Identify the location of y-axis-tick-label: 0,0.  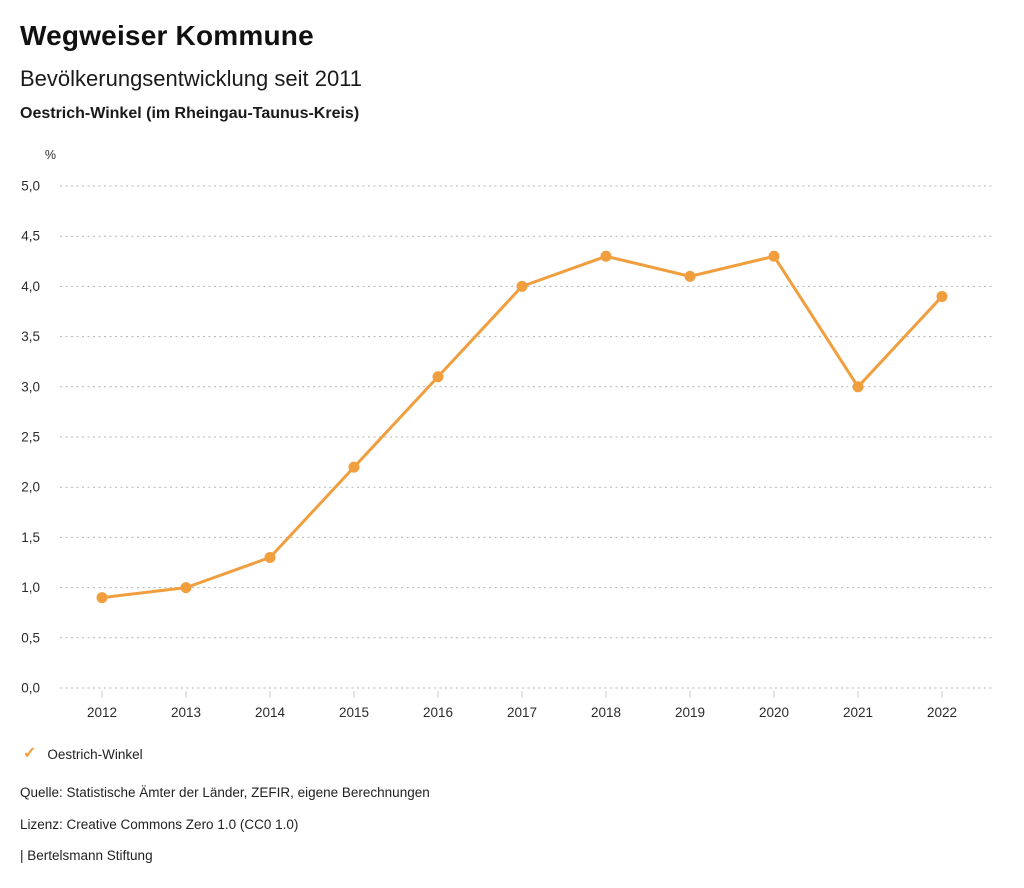
(30, 688).